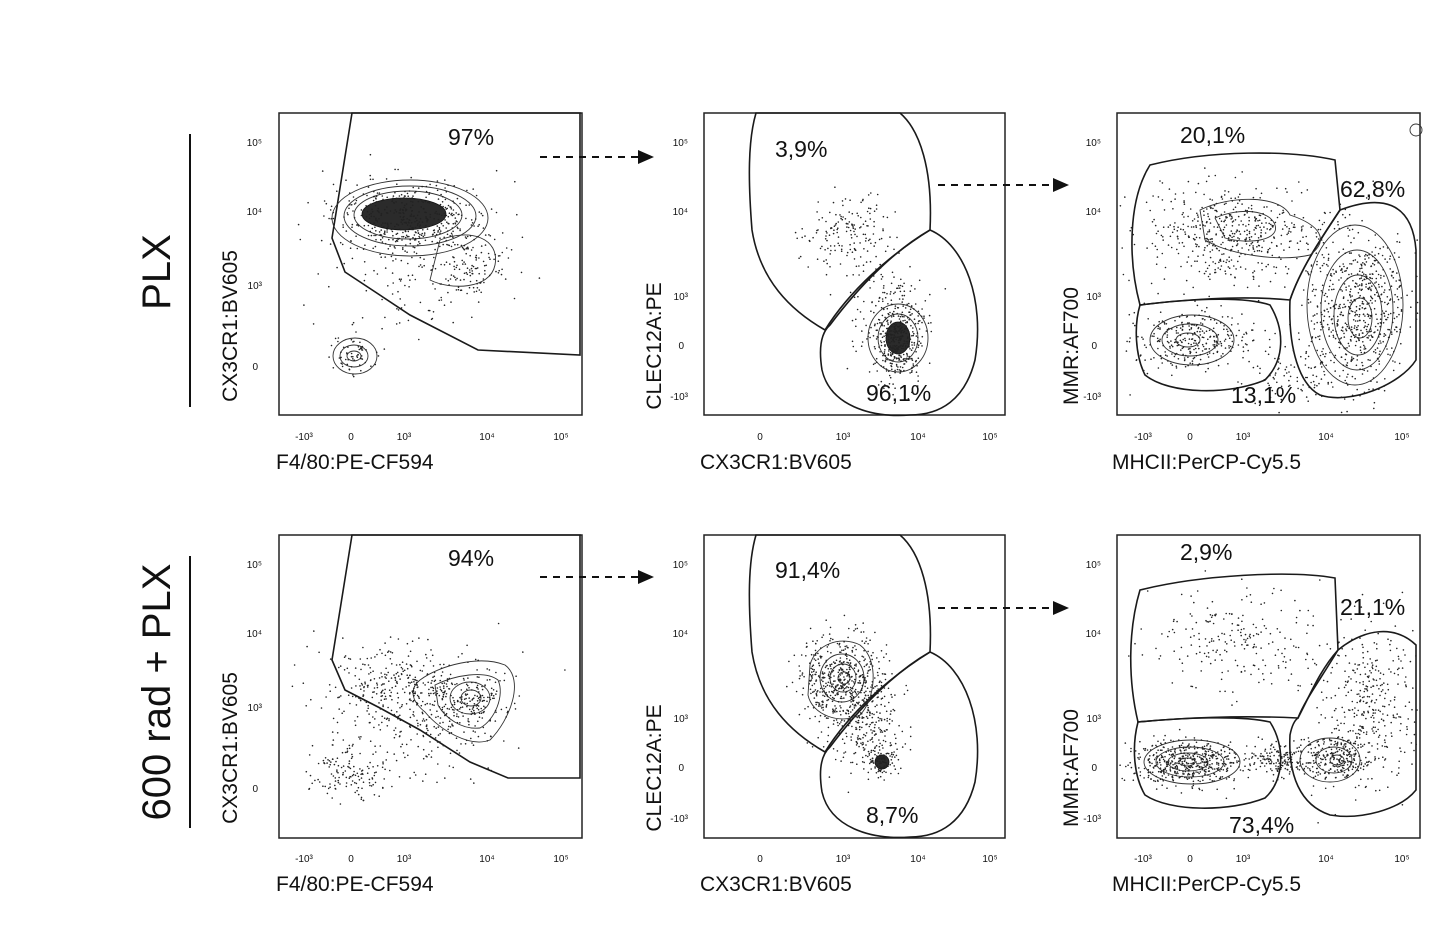 The height and width of the screenshot is (926, 1450). What do you see at coordinates (1093, 212) in the screenshot?
I see `y-tick-label: 10⁴` at bounding box center [1093, 212].